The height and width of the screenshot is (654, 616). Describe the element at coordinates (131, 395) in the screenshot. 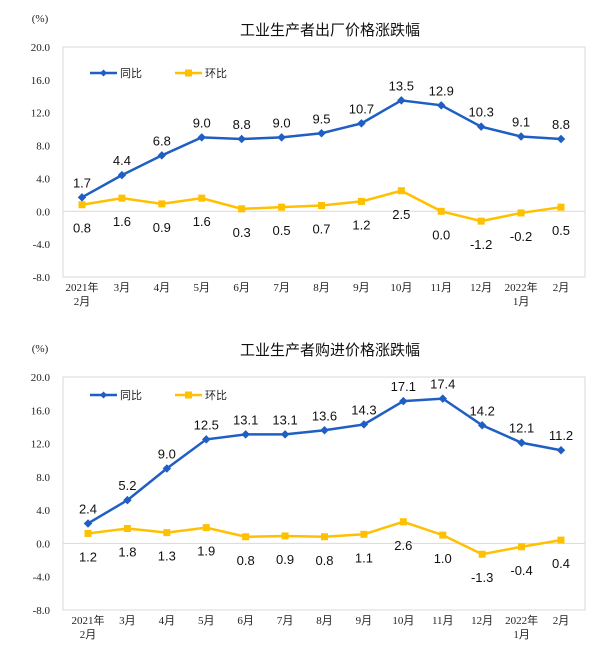

I see `legend-label-yoy: 同比` at that location.